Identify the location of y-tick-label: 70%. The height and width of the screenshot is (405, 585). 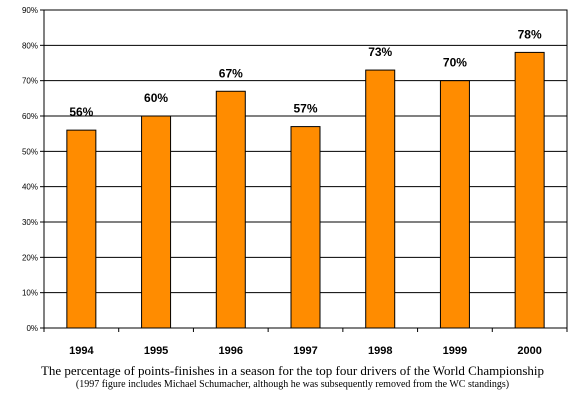
(30, 81).